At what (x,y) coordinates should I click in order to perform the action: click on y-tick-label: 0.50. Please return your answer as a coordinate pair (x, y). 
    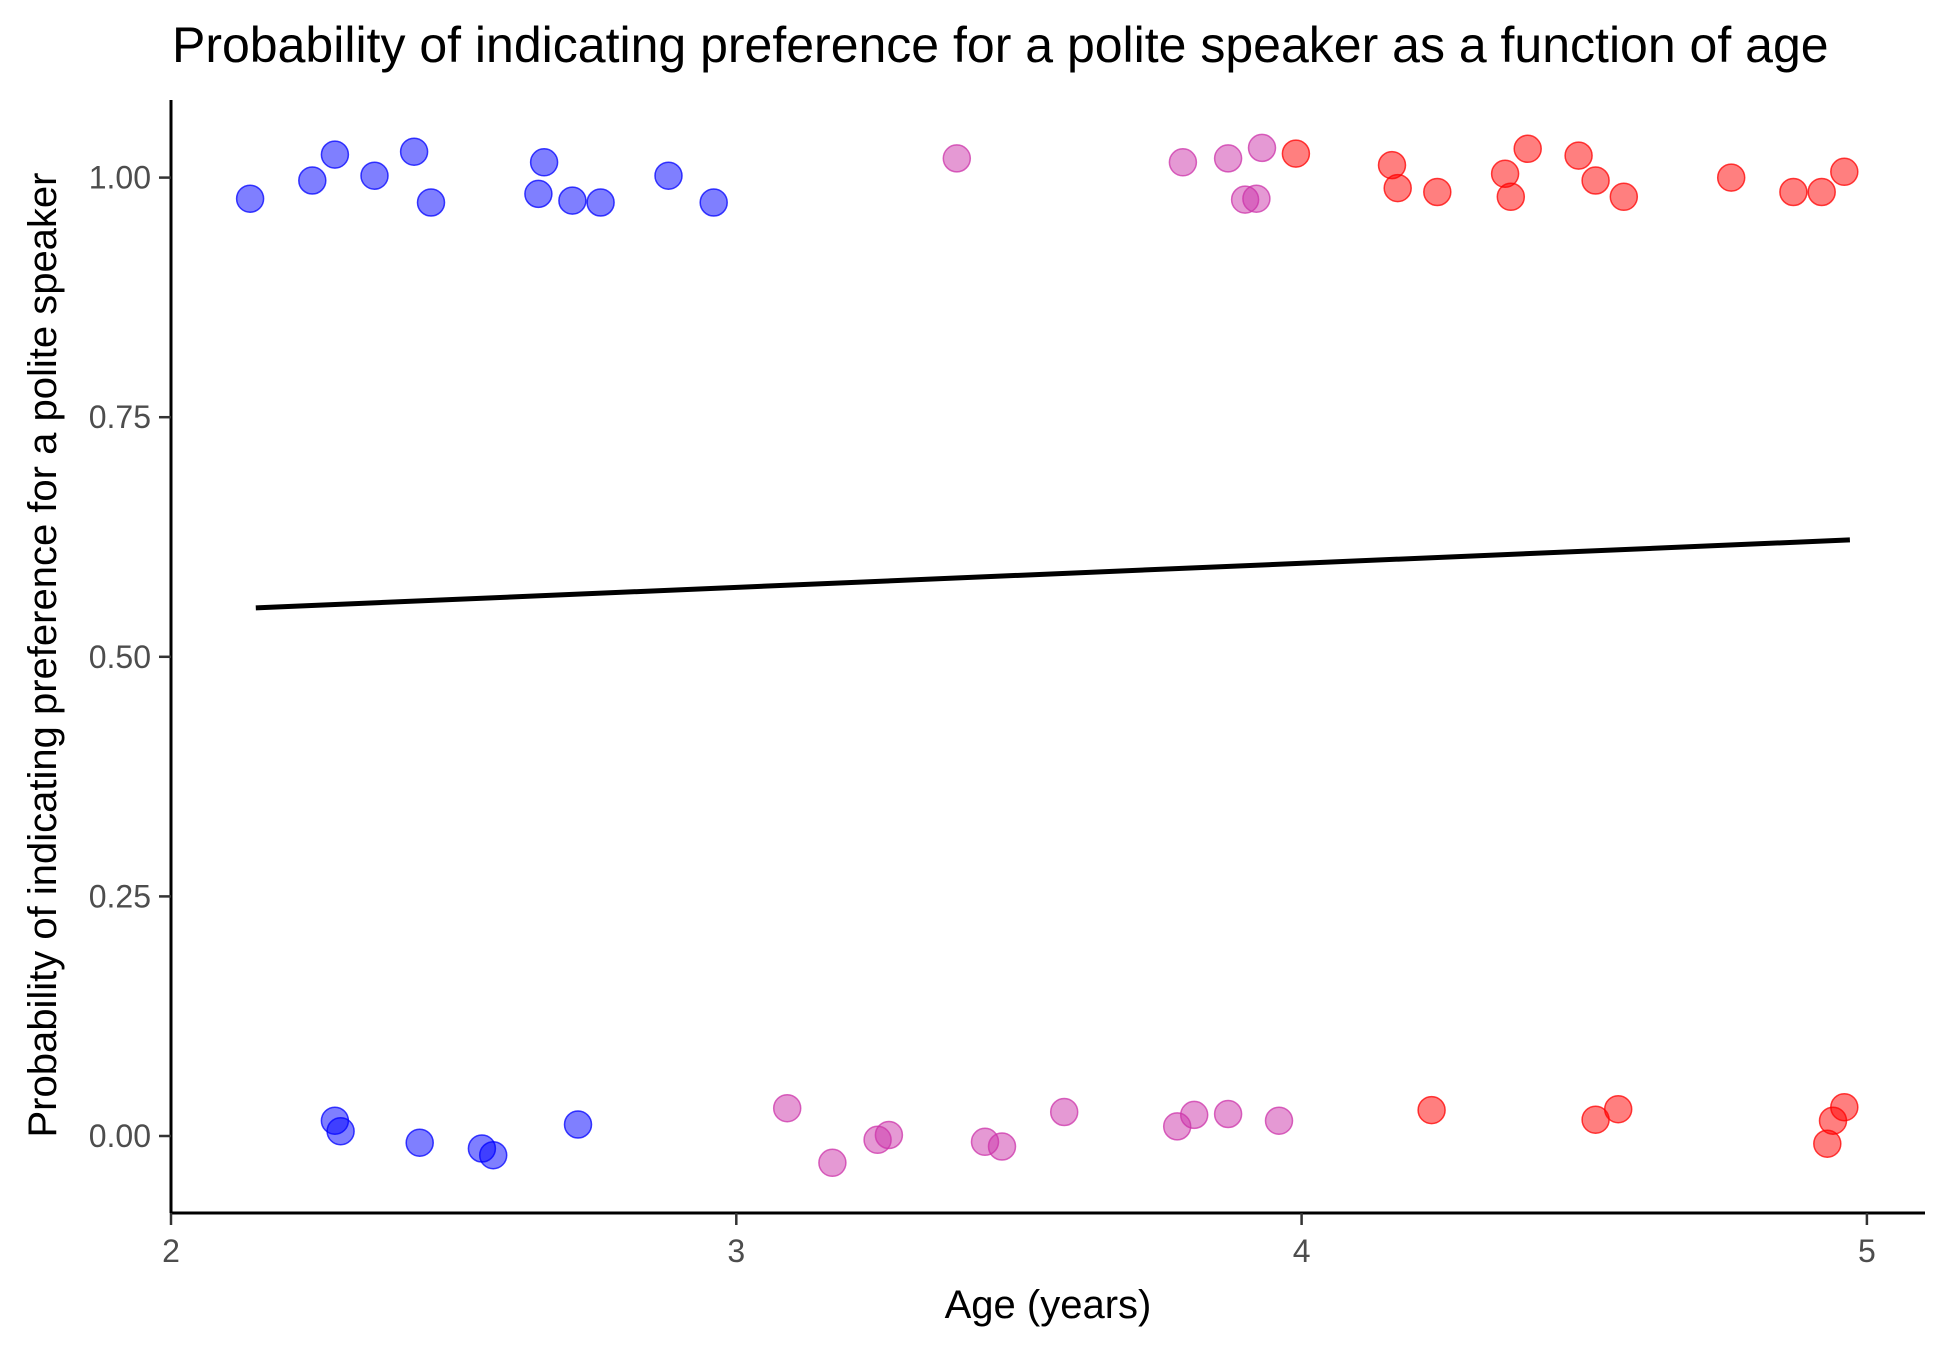
    Looking at the image, I should click on (120, 657).